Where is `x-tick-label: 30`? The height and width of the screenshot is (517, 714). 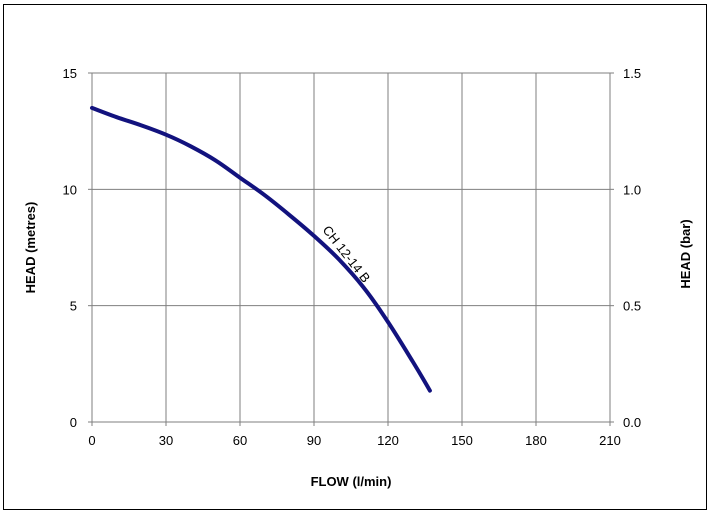
x-tick-label: 30 is located at coordinates (166, 440).